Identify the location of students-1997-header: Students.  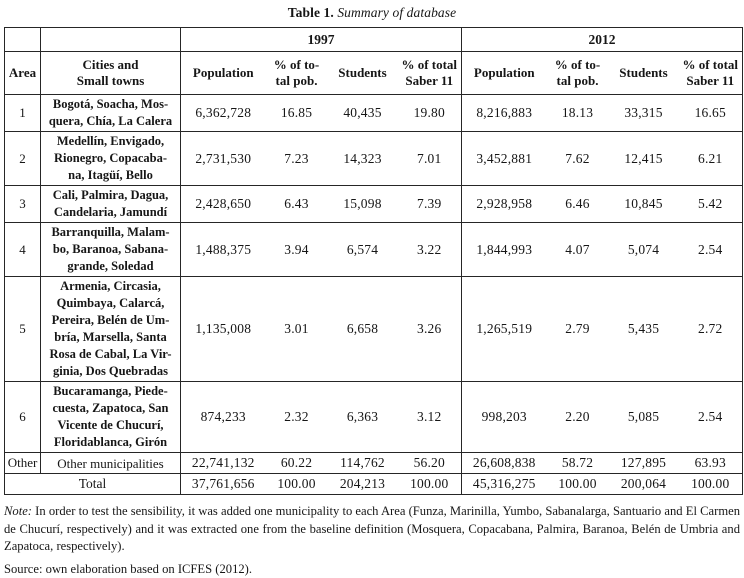
(362, 73).